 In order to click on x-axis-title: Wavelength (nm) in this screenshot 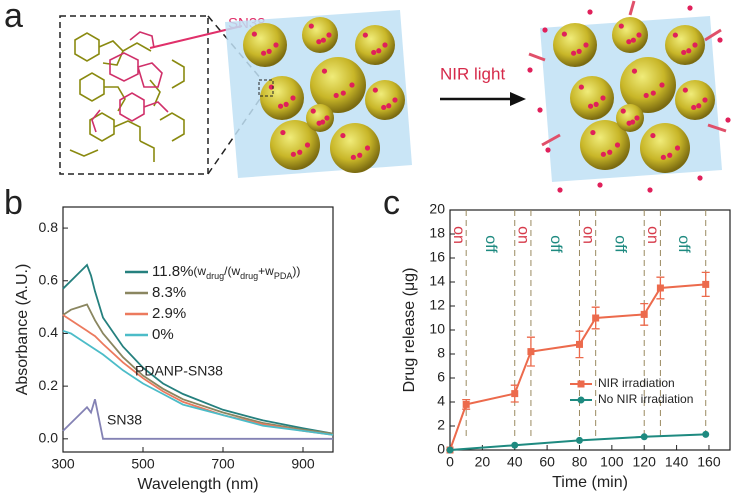, I will do `click(197, 484)`.